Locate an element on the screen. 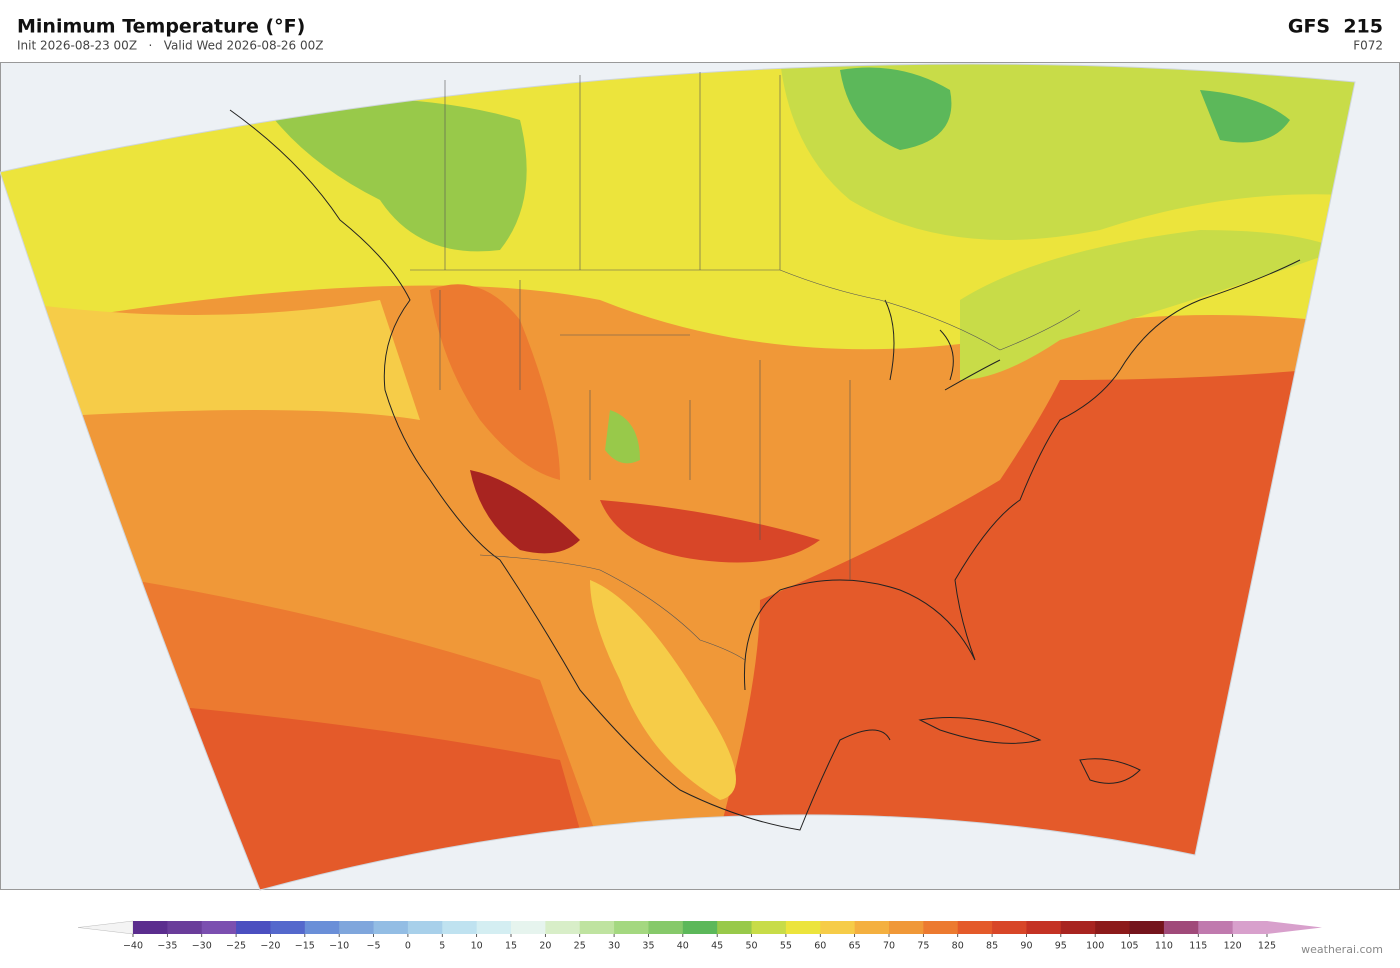 This screenshot has height=968, width=1400. colorbar-tick-label: 95 is located at coordinates (1061, 946).